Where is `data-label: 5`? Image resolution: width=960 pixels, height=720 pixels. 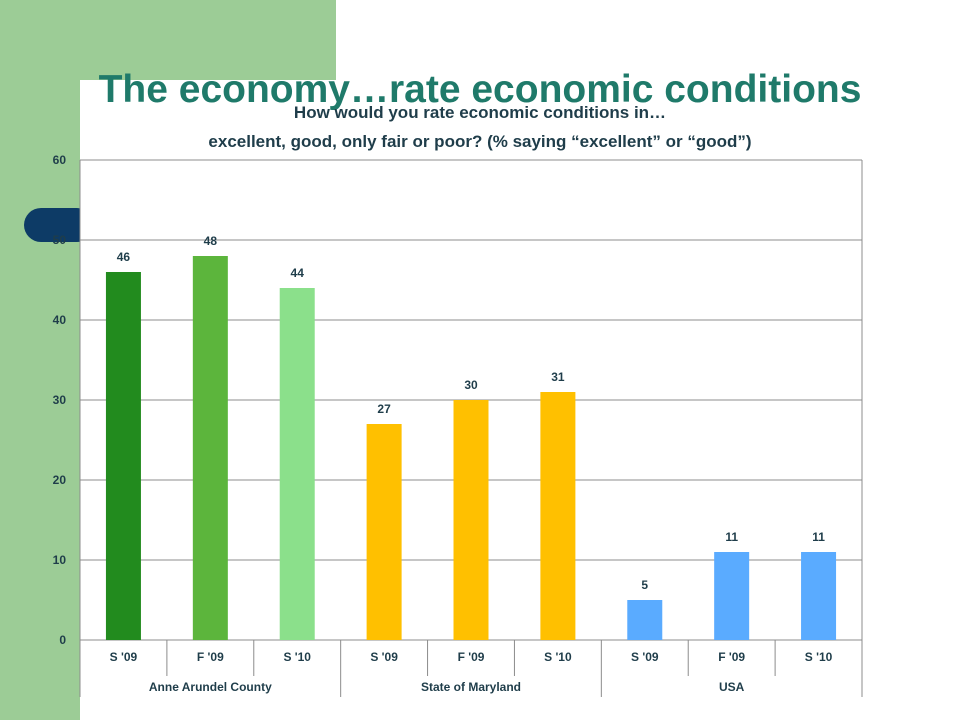 data-label: 5 is located at coordinates (644, 585).